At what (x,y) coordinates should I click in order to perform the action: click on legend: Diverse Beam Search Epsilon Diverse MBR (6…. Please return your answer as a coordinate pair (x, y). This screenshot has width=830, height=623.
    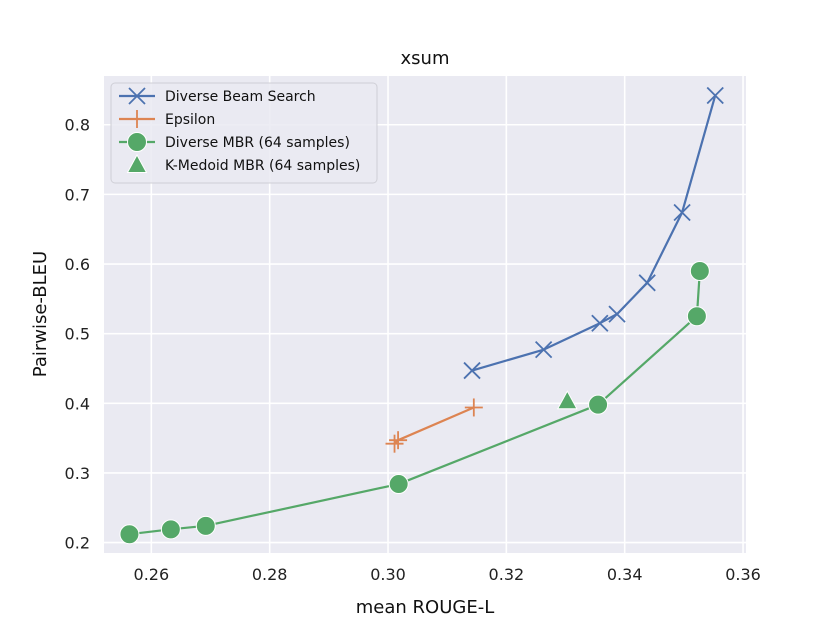
    Looking at the image, I should click on (244, 133).